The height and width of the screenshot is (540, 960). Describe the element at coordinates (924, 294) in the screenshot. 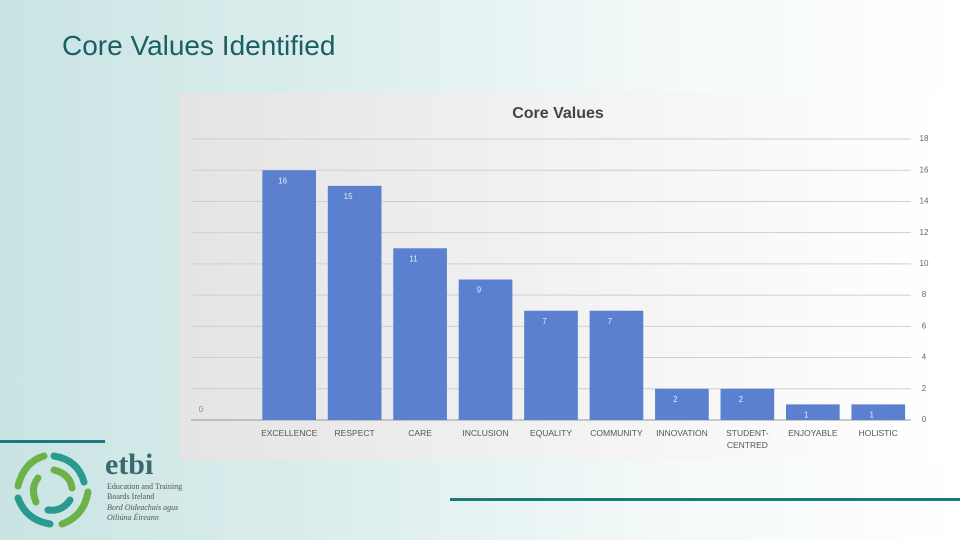

I see `y-tick-label: 8` at that location.